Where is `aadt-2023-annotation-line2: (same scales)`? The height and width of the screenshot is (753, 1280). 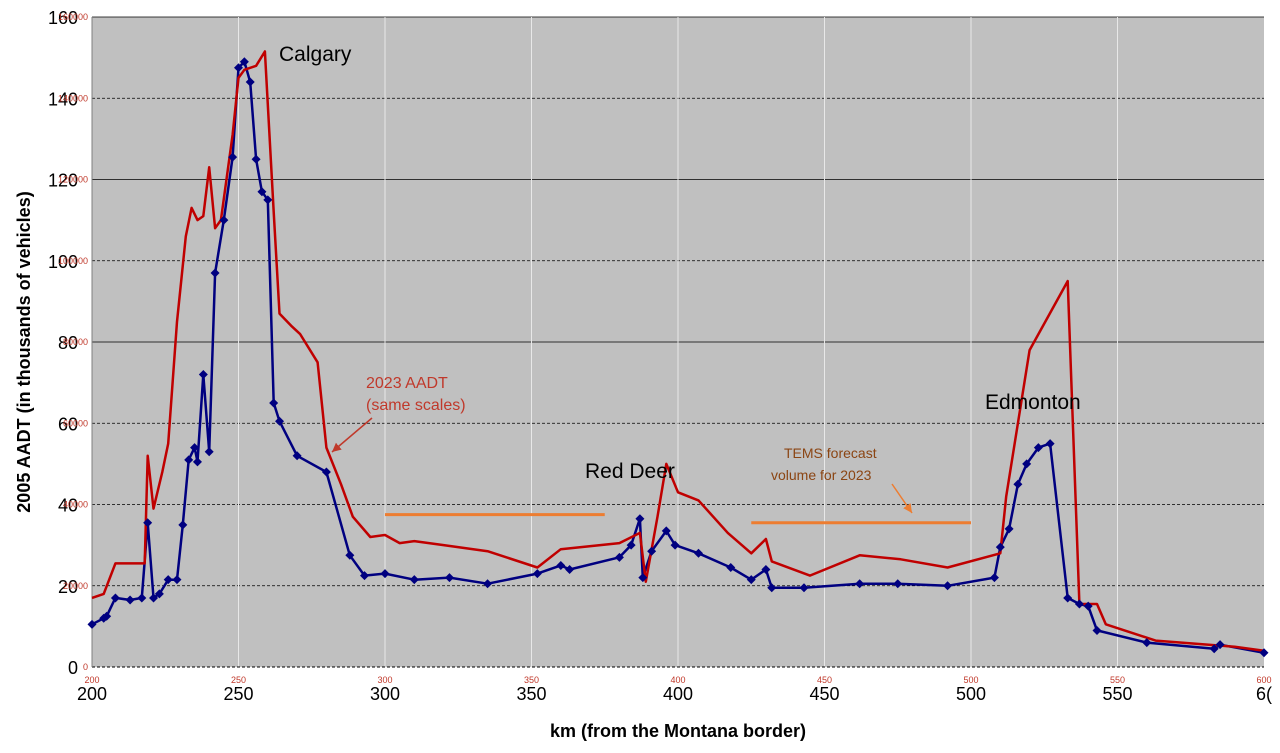 aadt-2023-annotation-line2: (same scales) is located at coordinates (416, 405).